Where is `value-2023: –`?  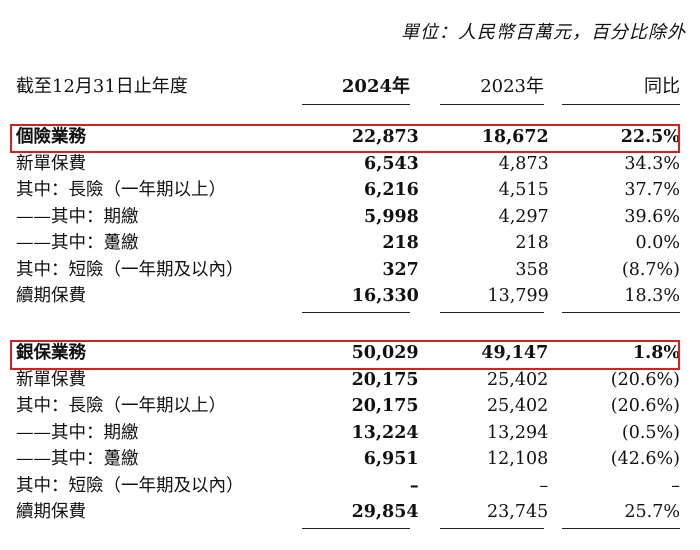 value-2023: – is located at coordinates (544, 485).